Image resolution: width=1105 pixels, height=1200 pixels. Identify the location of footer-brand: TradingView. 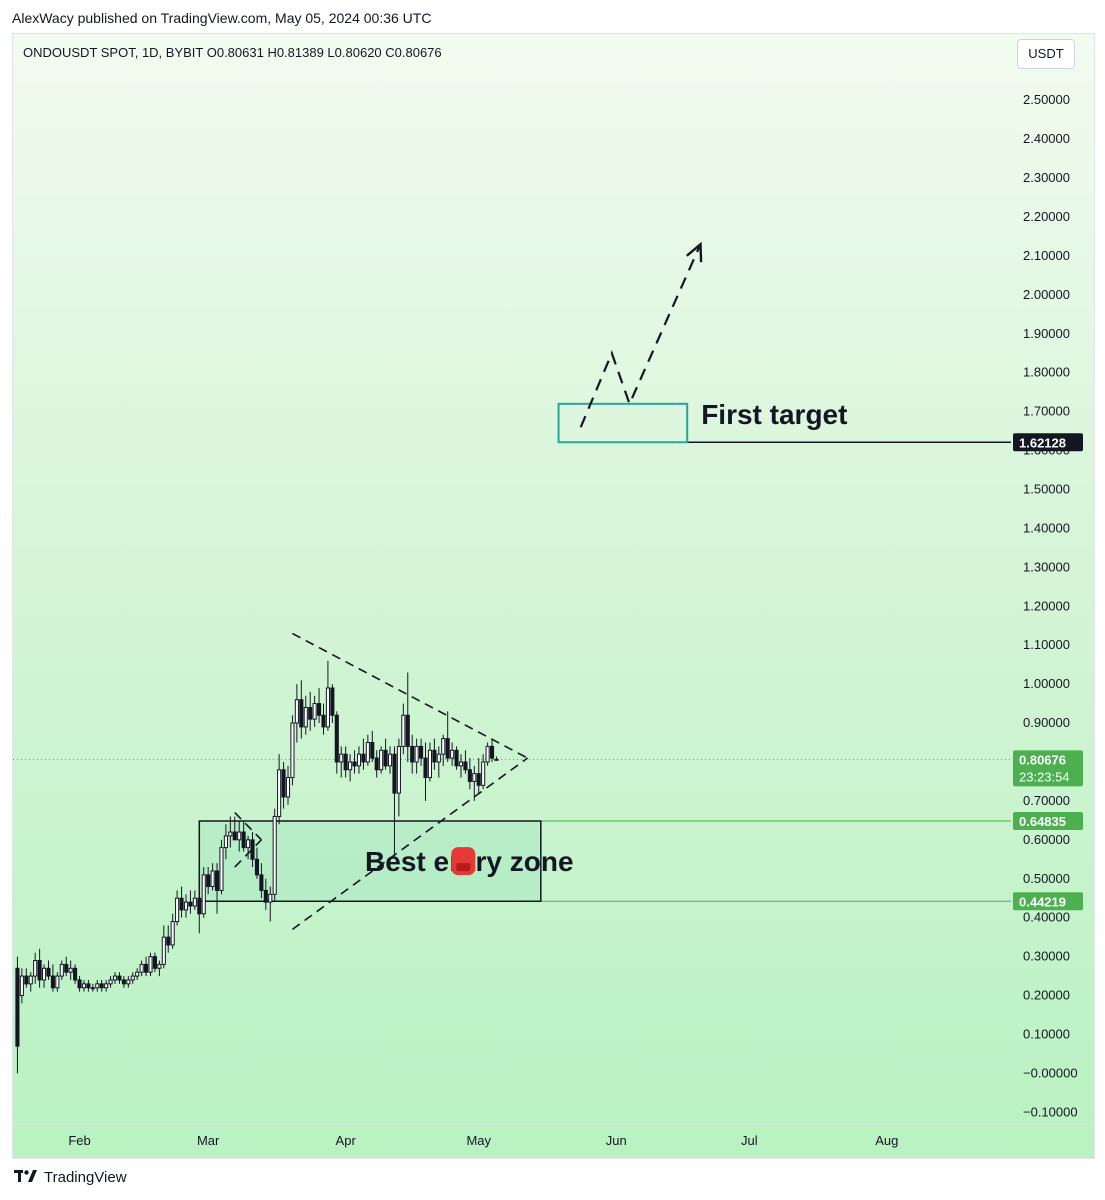
(70, 1177).